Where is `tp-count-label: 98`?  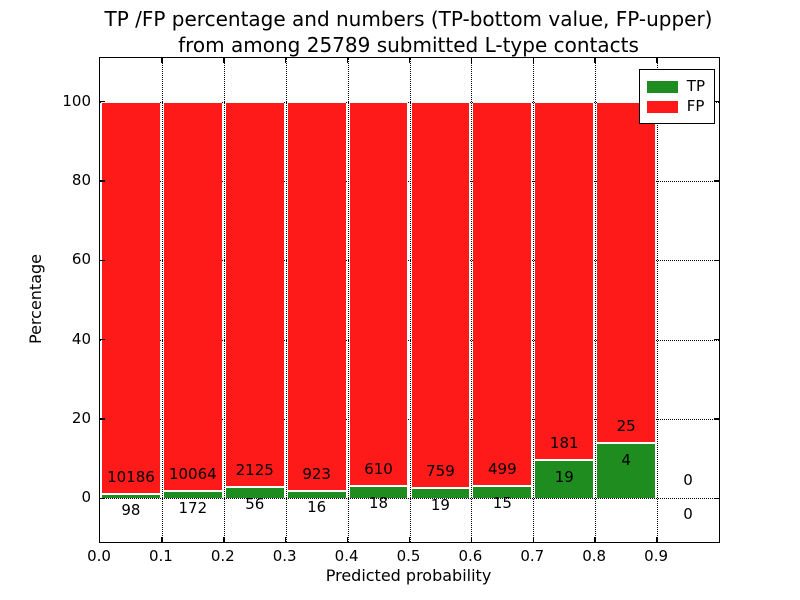
tp-count-label: 98 is located at coordinates (131, 510).